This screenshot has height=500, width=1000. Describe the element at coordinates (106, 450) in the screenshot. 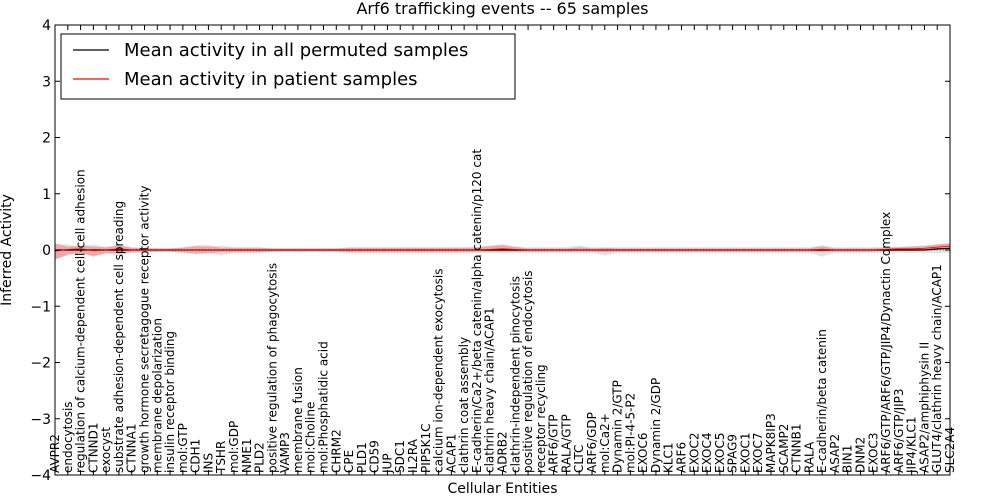

I see `x-tick-label: exocyst` at that location.